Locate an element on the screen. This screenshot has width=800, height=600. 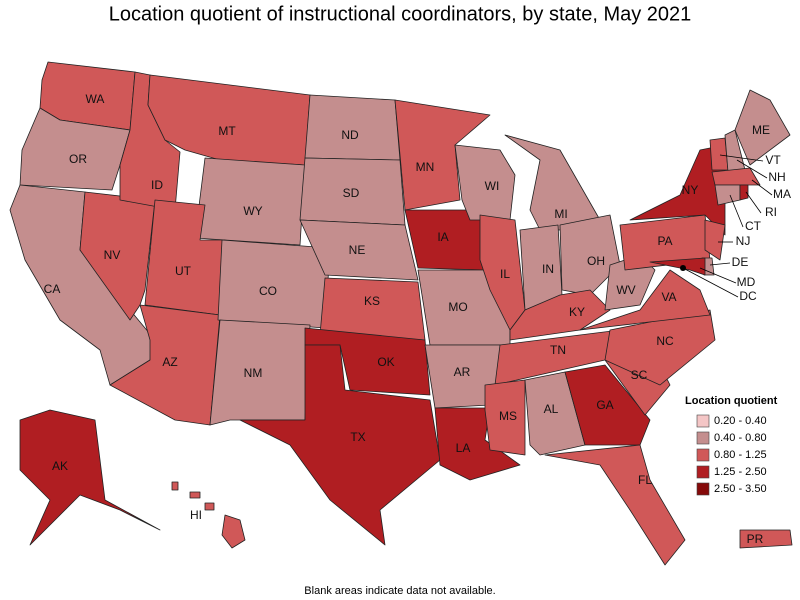
state-label: NC is located at coordinates (665, 341).